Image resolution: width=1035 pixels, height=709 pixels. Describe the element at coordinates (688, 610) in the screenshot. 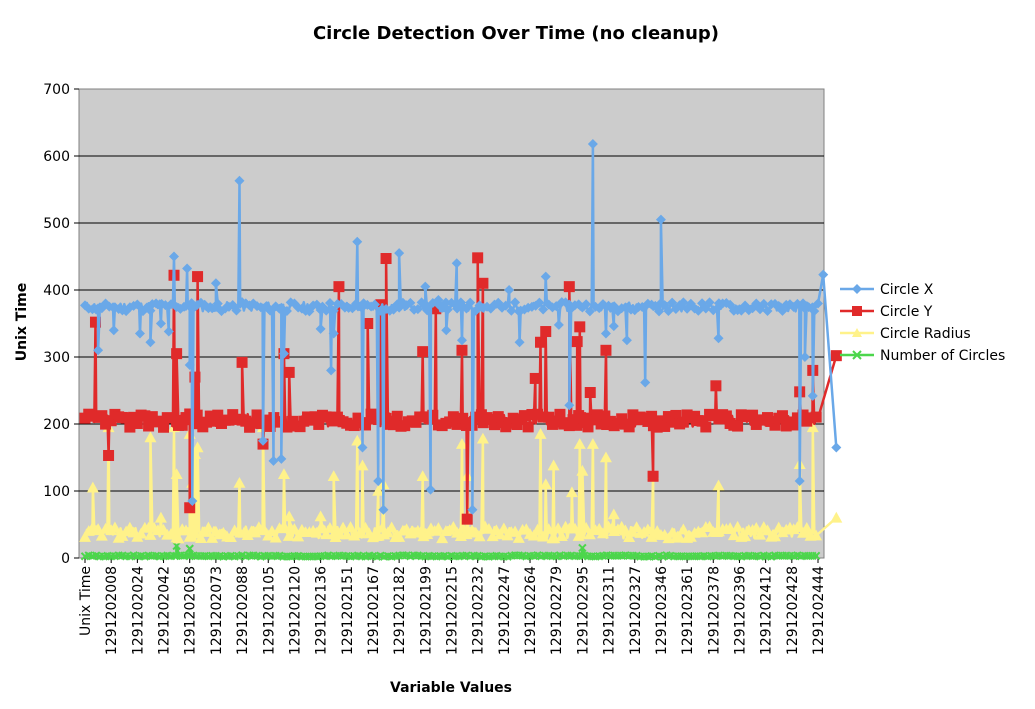

I see `x-tick-label: 1291202361` at that location.